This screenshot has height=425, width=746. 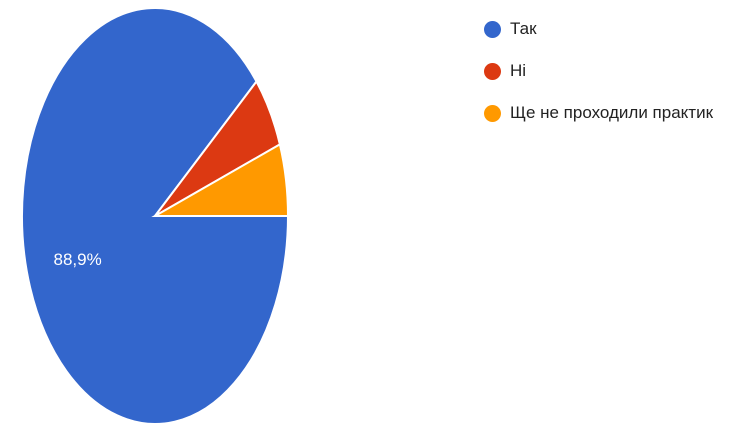 I want to click on legend-item-no-practice: Ще не проходили практик, so click(x=598, y=113).